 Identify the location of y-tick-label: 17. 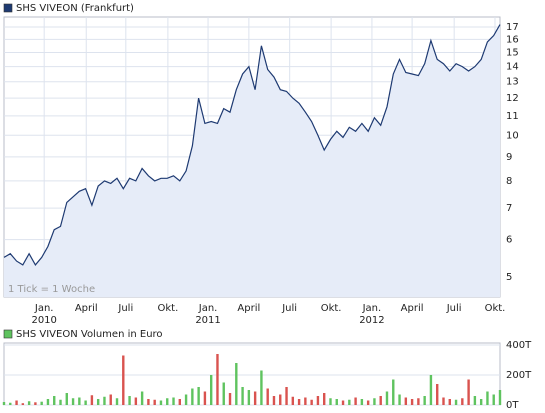
(512, 27).